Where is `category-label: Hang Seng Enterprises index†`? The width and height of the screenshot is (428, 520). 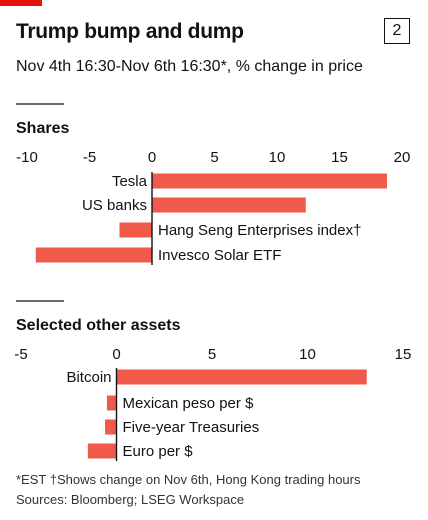
category-label: Hang Seng Enterprises index† is located at coordinates (259, 230).